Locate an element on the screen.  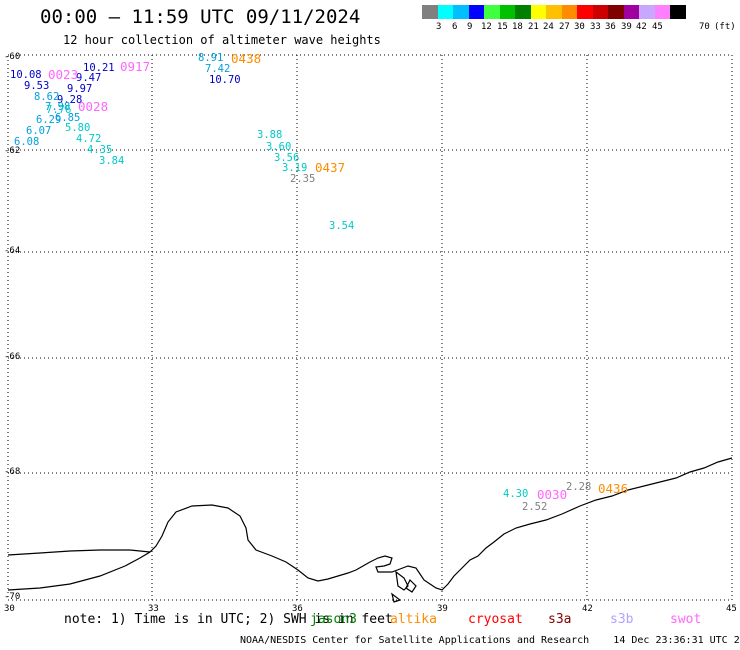
lon-label: 30 is located at coordinates (9, 609).